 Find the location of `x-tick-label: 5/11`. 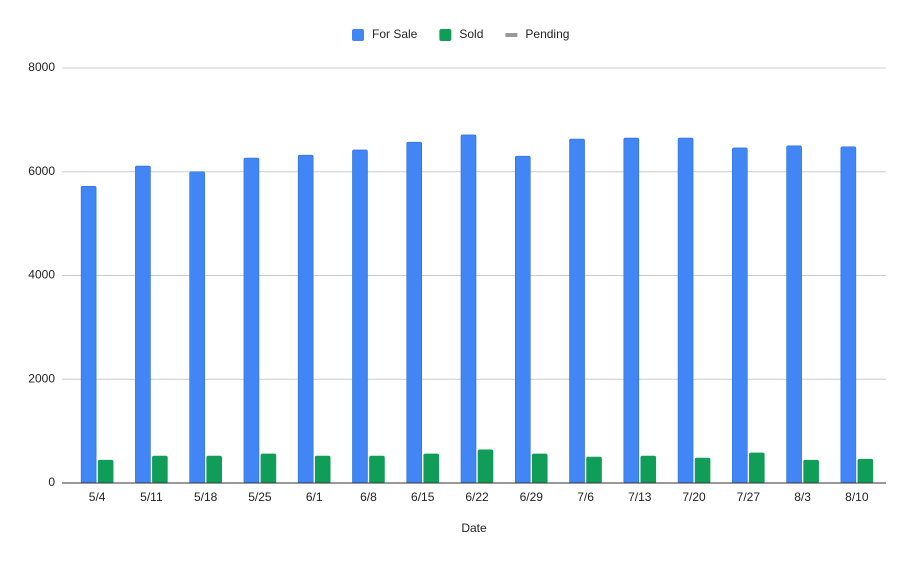

x-tick-label: 5/11 is located at coordinates (151, 497).